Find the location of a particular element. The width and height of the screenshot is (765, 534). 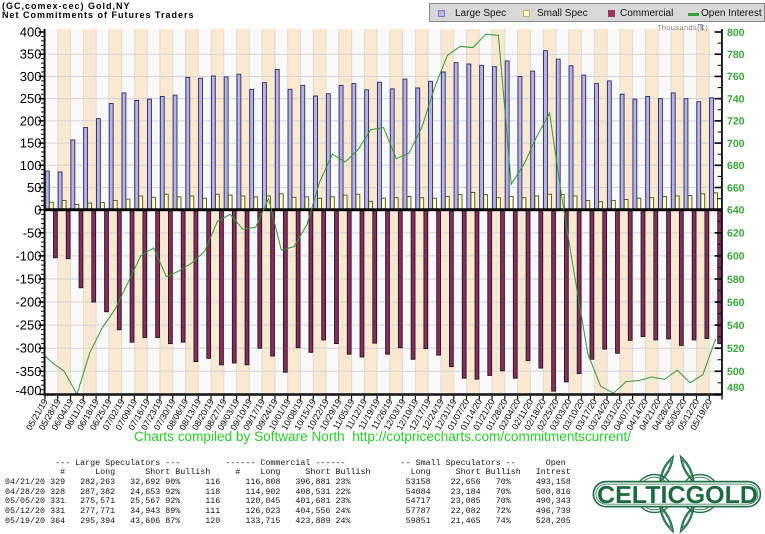

svg-text: 0 is located at coordinates (37, 209).